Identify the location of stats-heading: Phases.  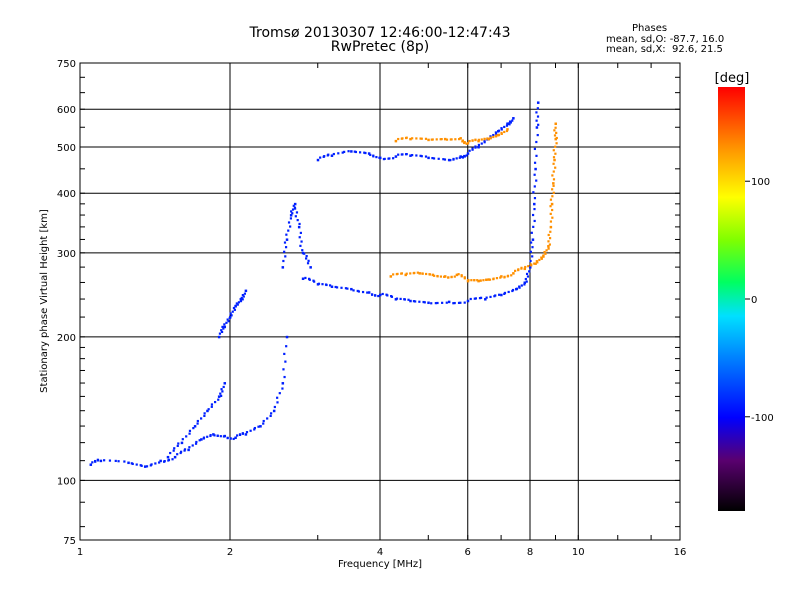
(650, 28).